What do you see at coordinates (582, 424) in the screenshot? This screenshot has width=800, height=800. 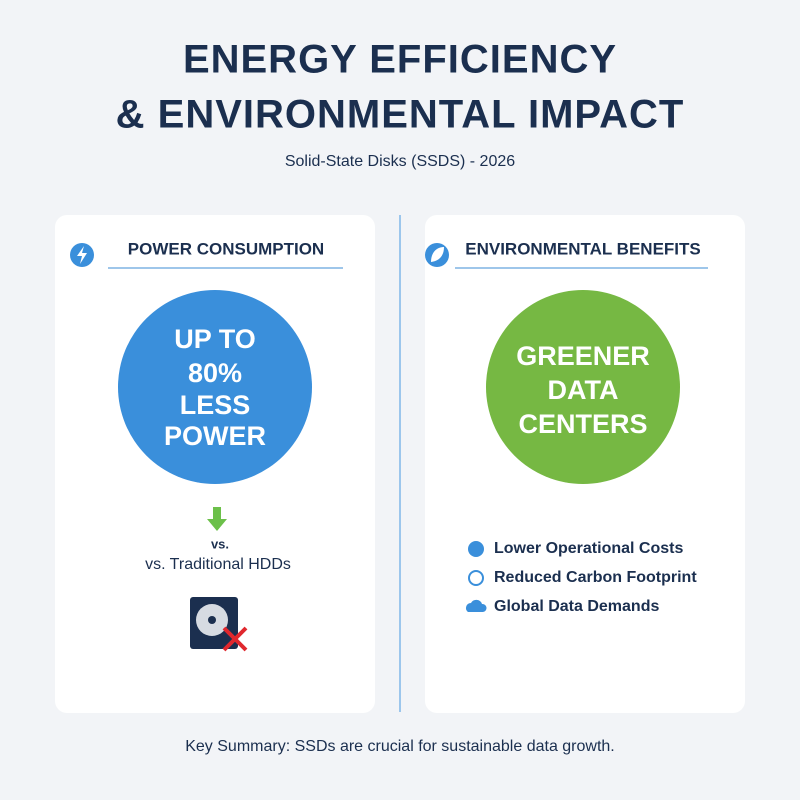 I see `highlight-text: CENTERS` at bounding box center [582, 424].